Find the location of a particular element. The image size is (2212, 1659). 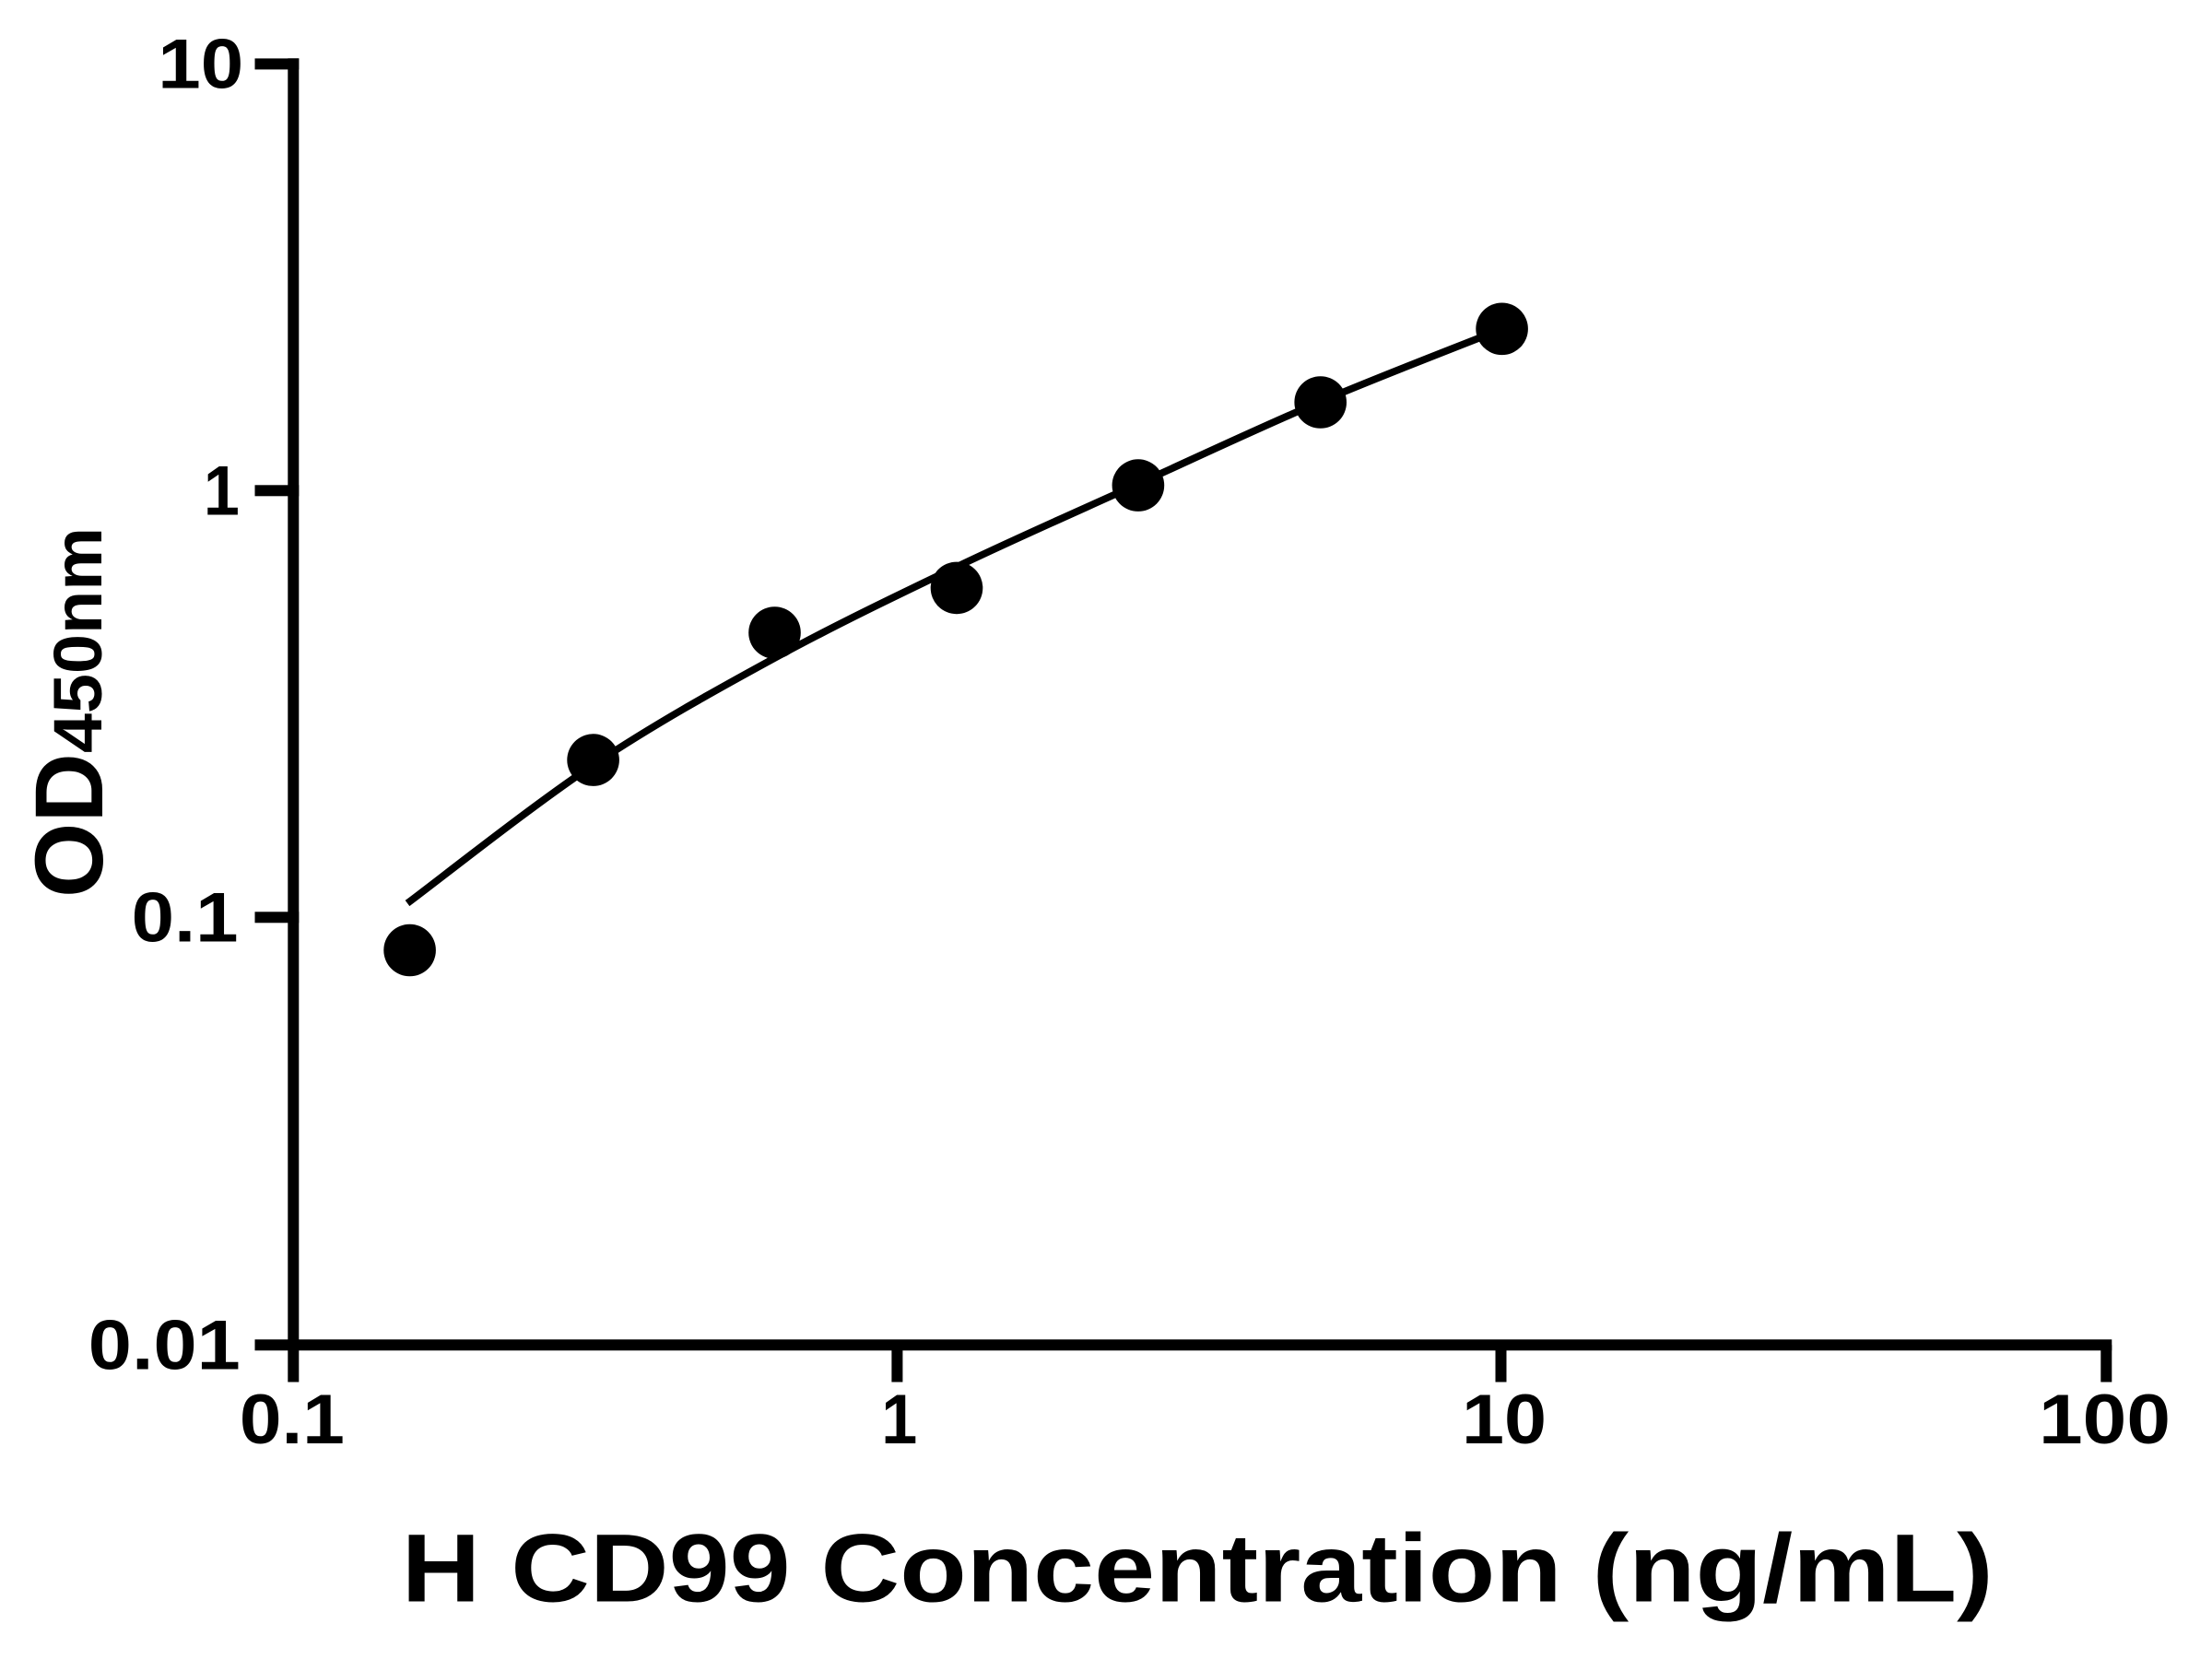

svg-text: 450nm is located at coordinates (78, 640).